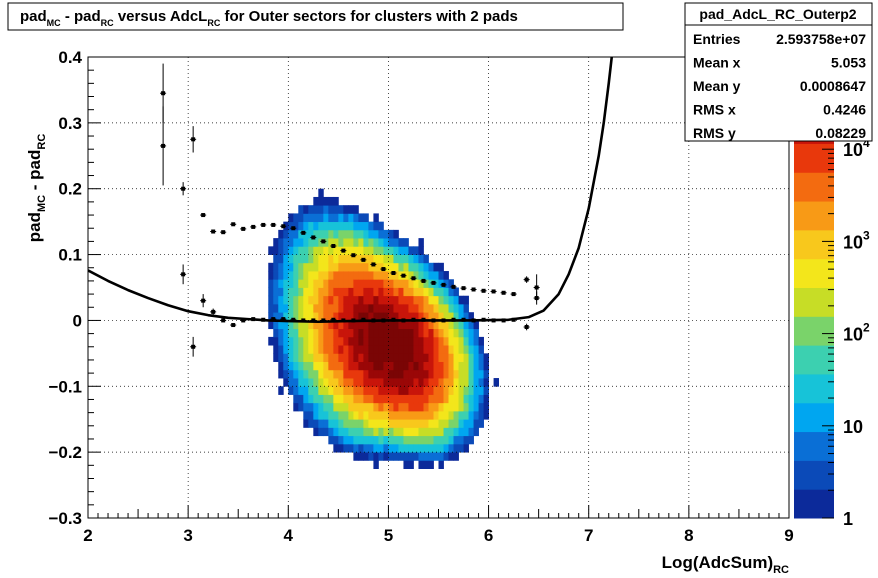  I want to click on sigma-point, so click(183, 188).